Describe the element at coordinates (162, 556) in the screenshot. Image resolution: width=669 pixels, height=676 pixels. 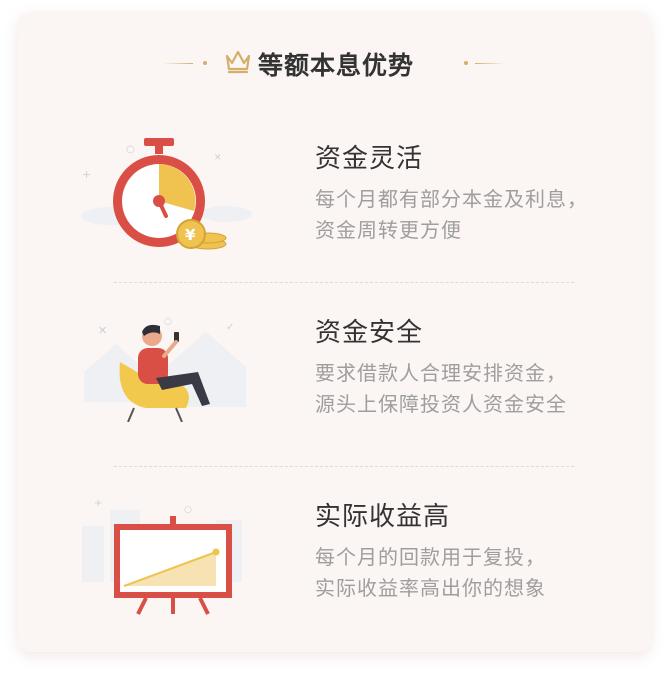
I see `chart-board-icon: + ○` at that location.